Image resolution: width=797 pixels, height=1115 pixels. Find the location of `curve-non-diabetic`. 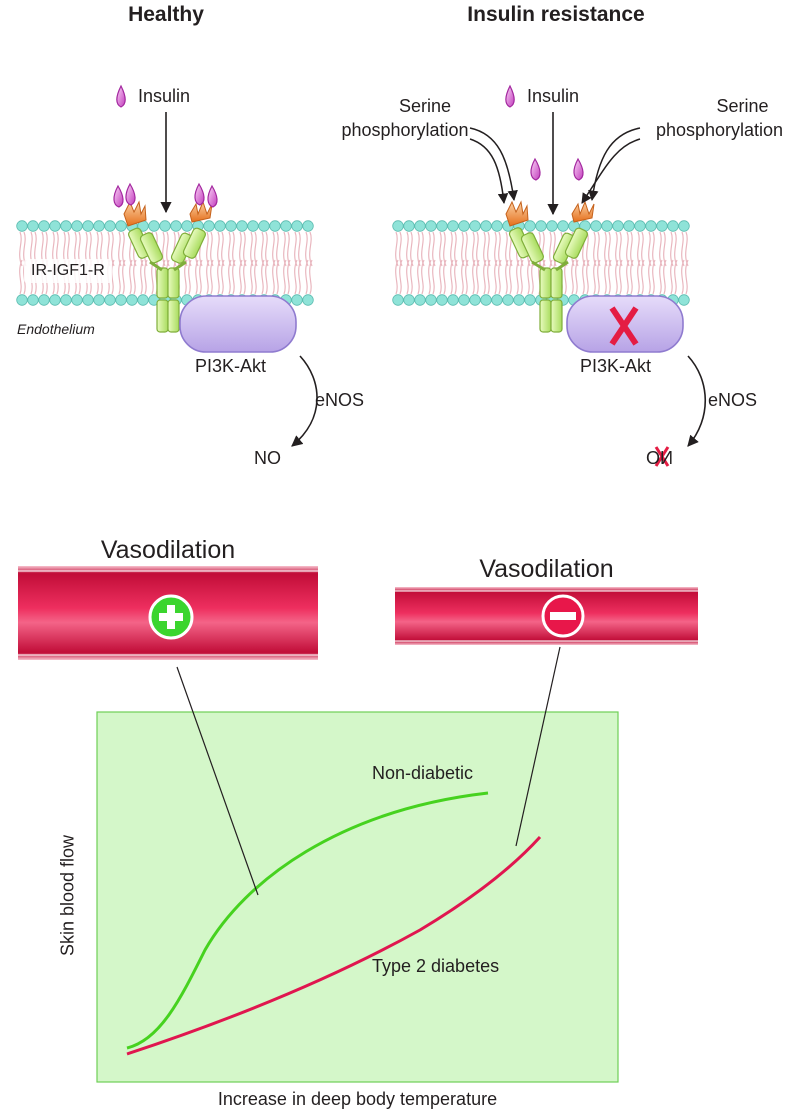

curve-non-diabetic is located at coordinates (307, 920).